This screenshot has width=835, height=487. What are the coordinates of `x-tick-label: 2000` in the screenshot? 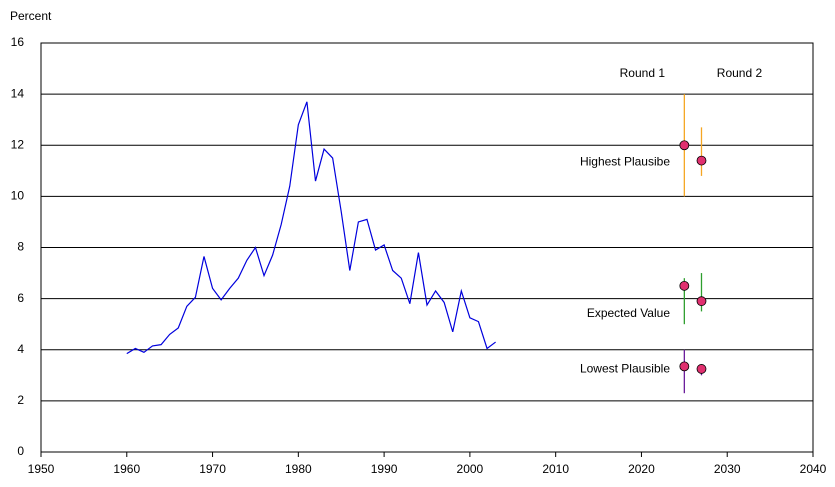 It's located at (470, 469).